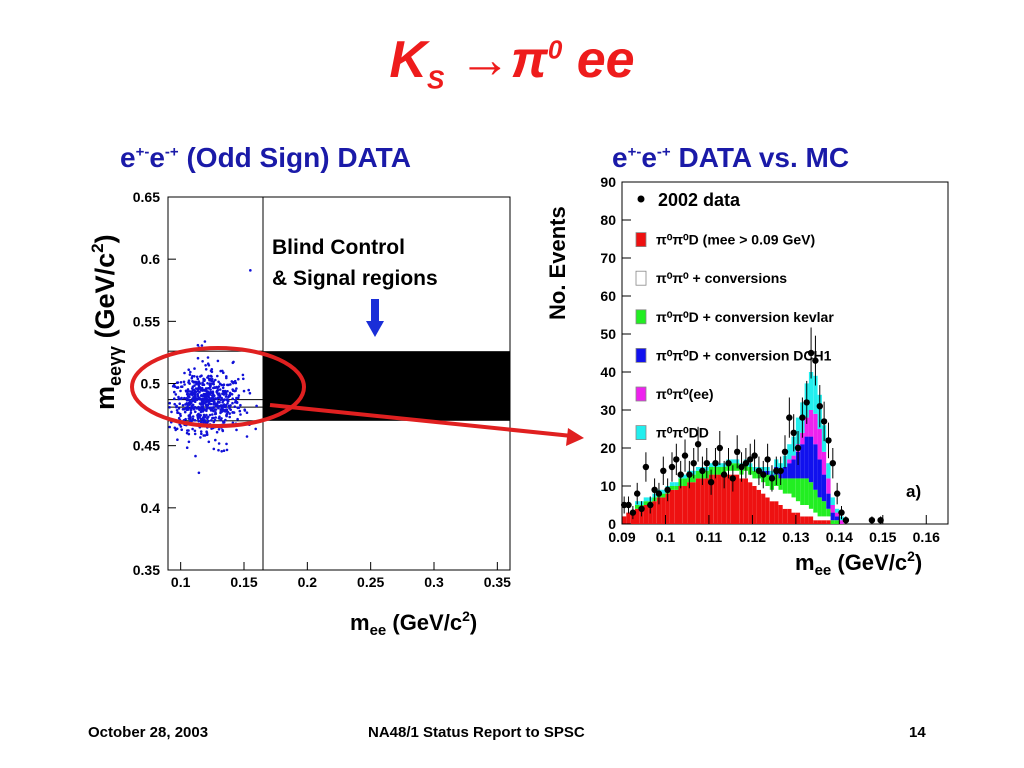  What do you see at coordinates (413, 623) in the screenshot?
I see `x-axis-label: mee (GeV/c2)` at bounding box center [413, 623].